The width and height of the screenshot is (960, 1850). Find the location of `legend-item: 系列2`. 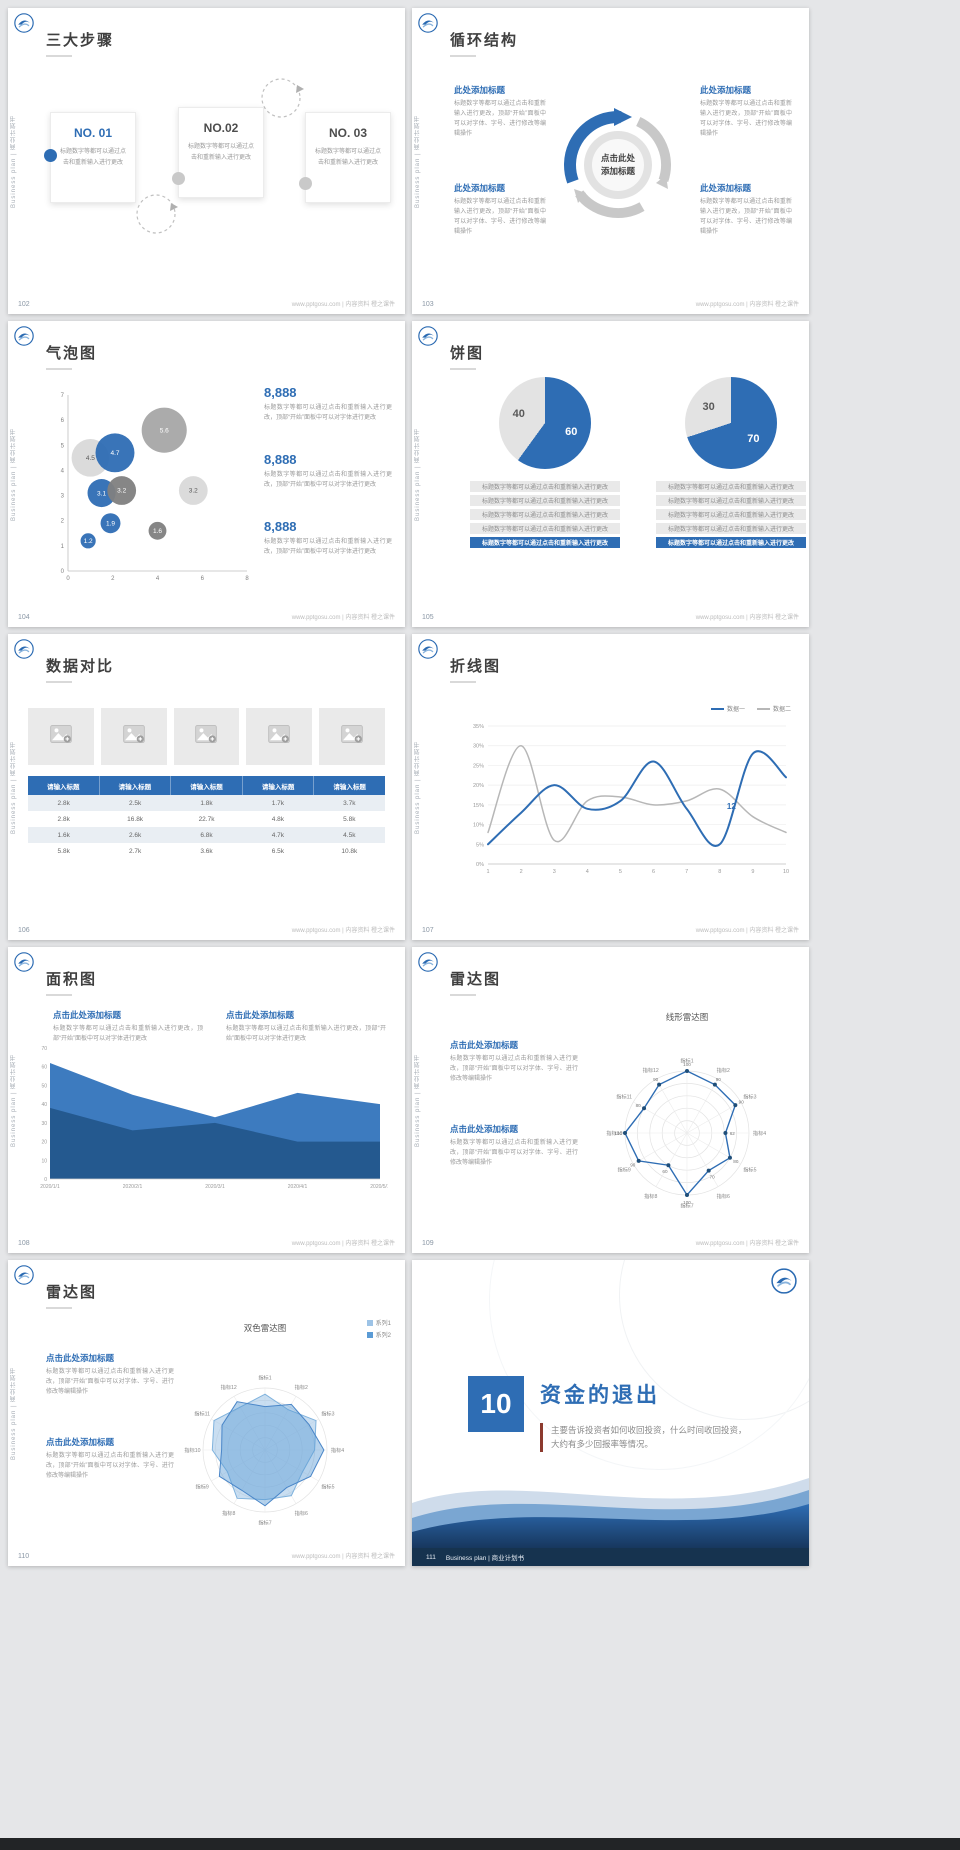

legend-item: 系列2 is located at coordinates (378, 1334).